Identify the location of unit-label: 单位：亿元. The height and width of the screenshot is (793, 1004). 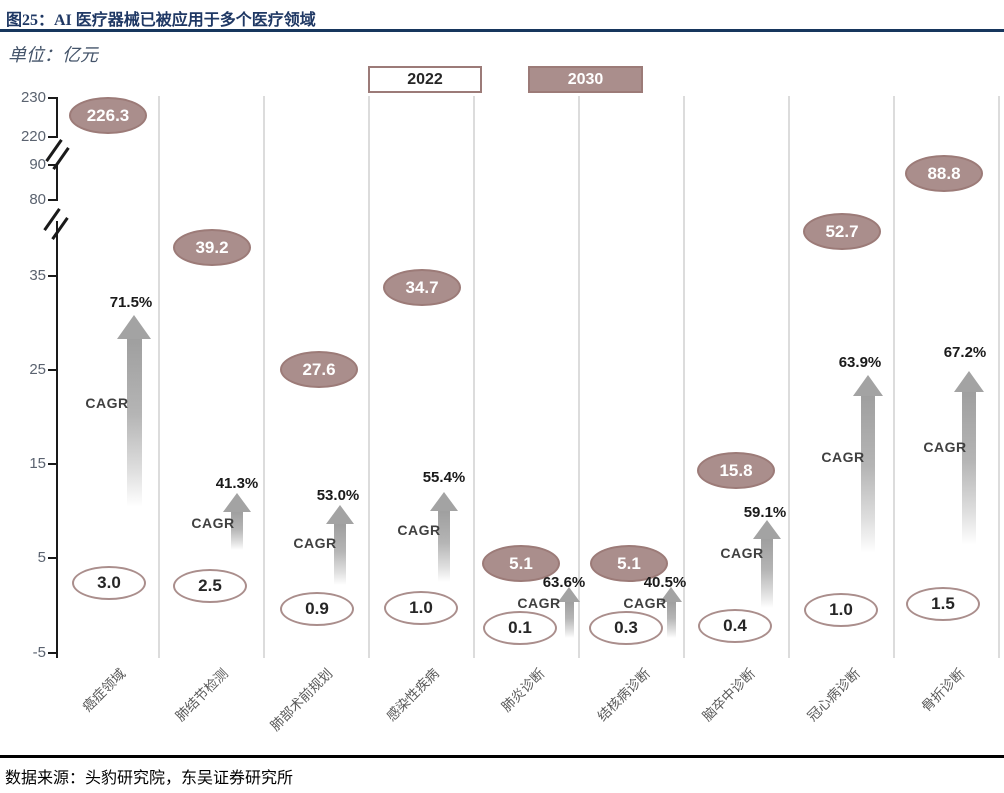
(53, 55).